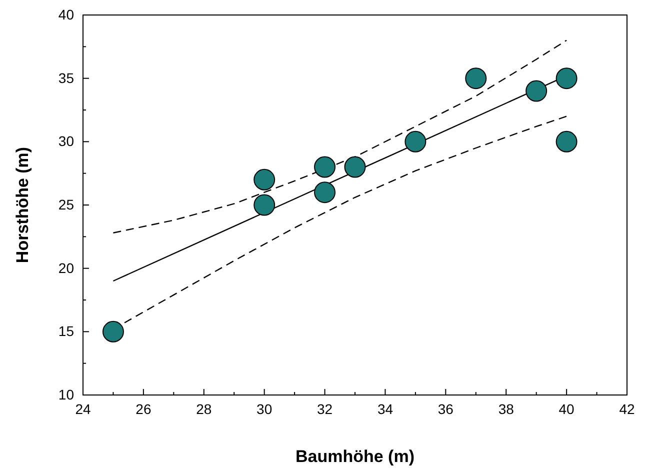 Image resolution: width=646 pixels, height=470 pixels. What do you see at coordinates (83, 408) in the screenshot?
I see `x-tick-label: 24` at bounding box center [83, 408].